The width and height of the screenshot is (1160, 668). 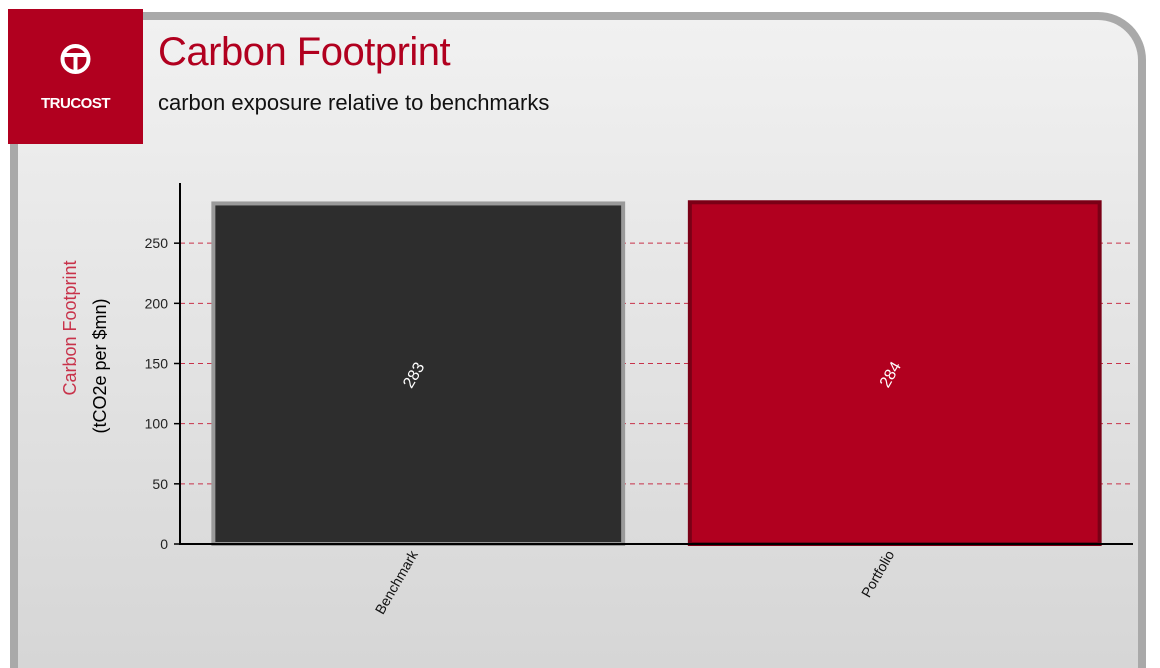 I want to click on trucost-wordmark: TRUCOST, so click(x=76, y=103).